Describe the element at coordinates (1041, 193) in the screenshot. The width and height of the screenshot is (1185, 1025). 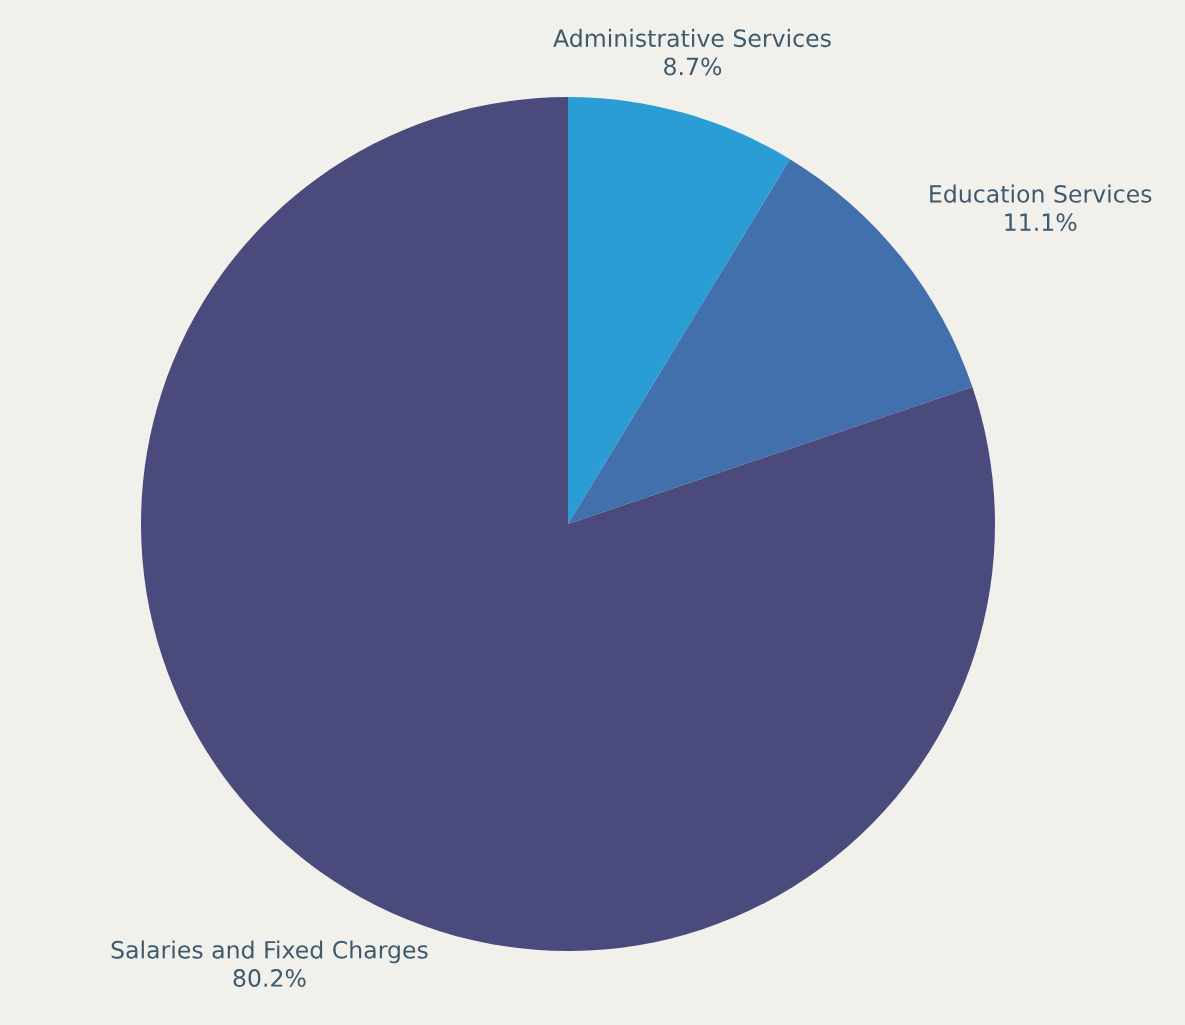
I see `slice-label: Education Services` at that location.